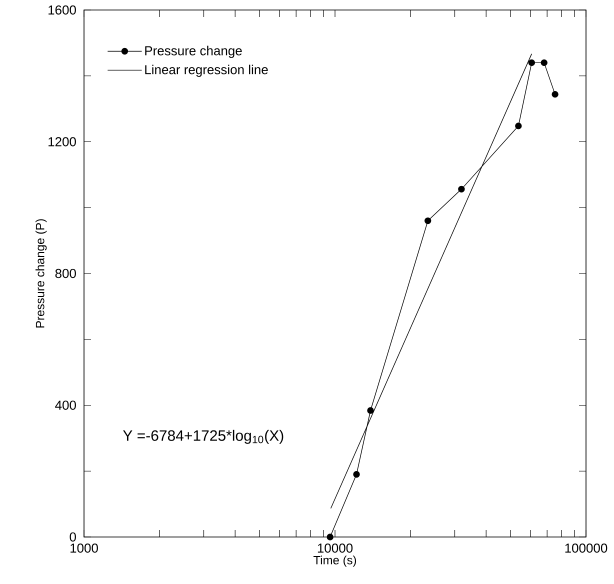 Image resolution: width=614 pixels, height=584 pixels. What do you see at coordinates (62, 10) in the screenshot?
I see `y-tick-label: 1600` at bounding box center [62, 10].